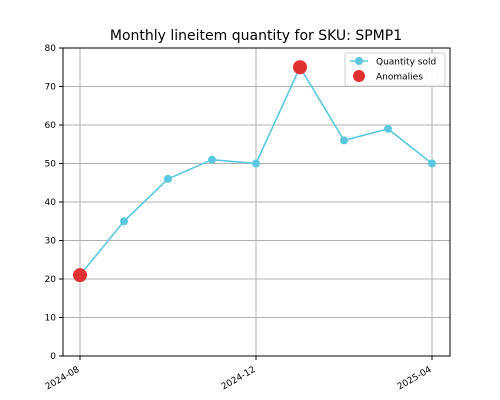 The image size is (500, 400). Describe the element at coordinates (53, 357) in the screenshot. I see `y-tick-label: 0` at that location.